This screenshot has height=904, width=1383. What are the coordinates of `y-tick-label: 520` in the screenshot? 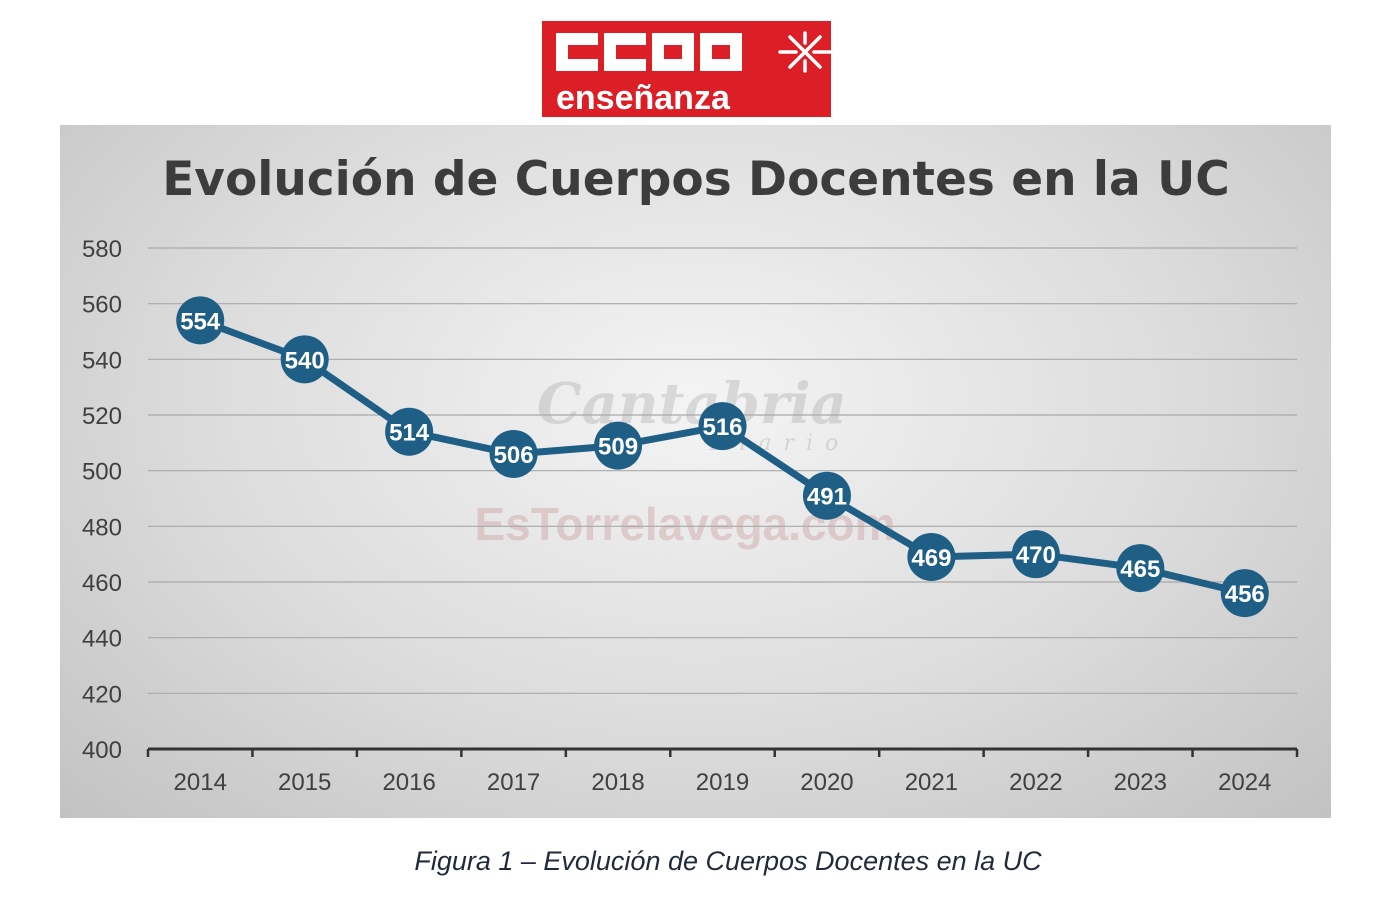 It's located at (102, 416).